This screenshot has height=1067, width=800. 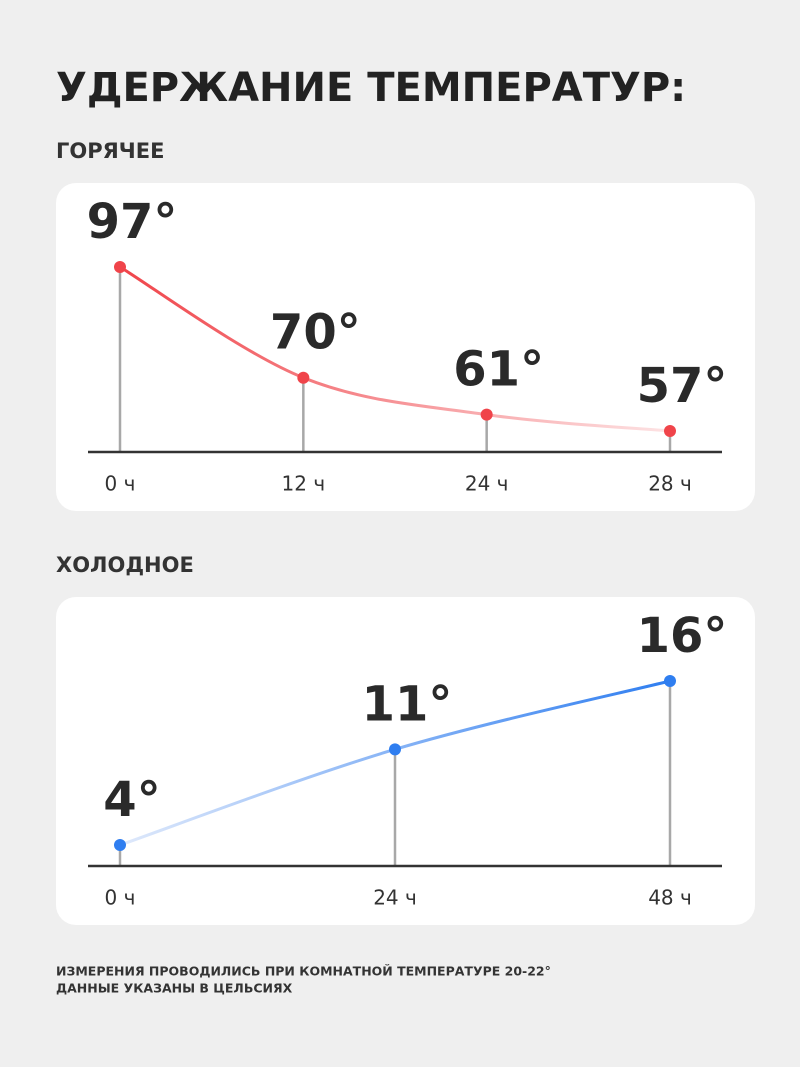 I want to click on x-tick-label: 48 ч, so click(x=670, y=898).